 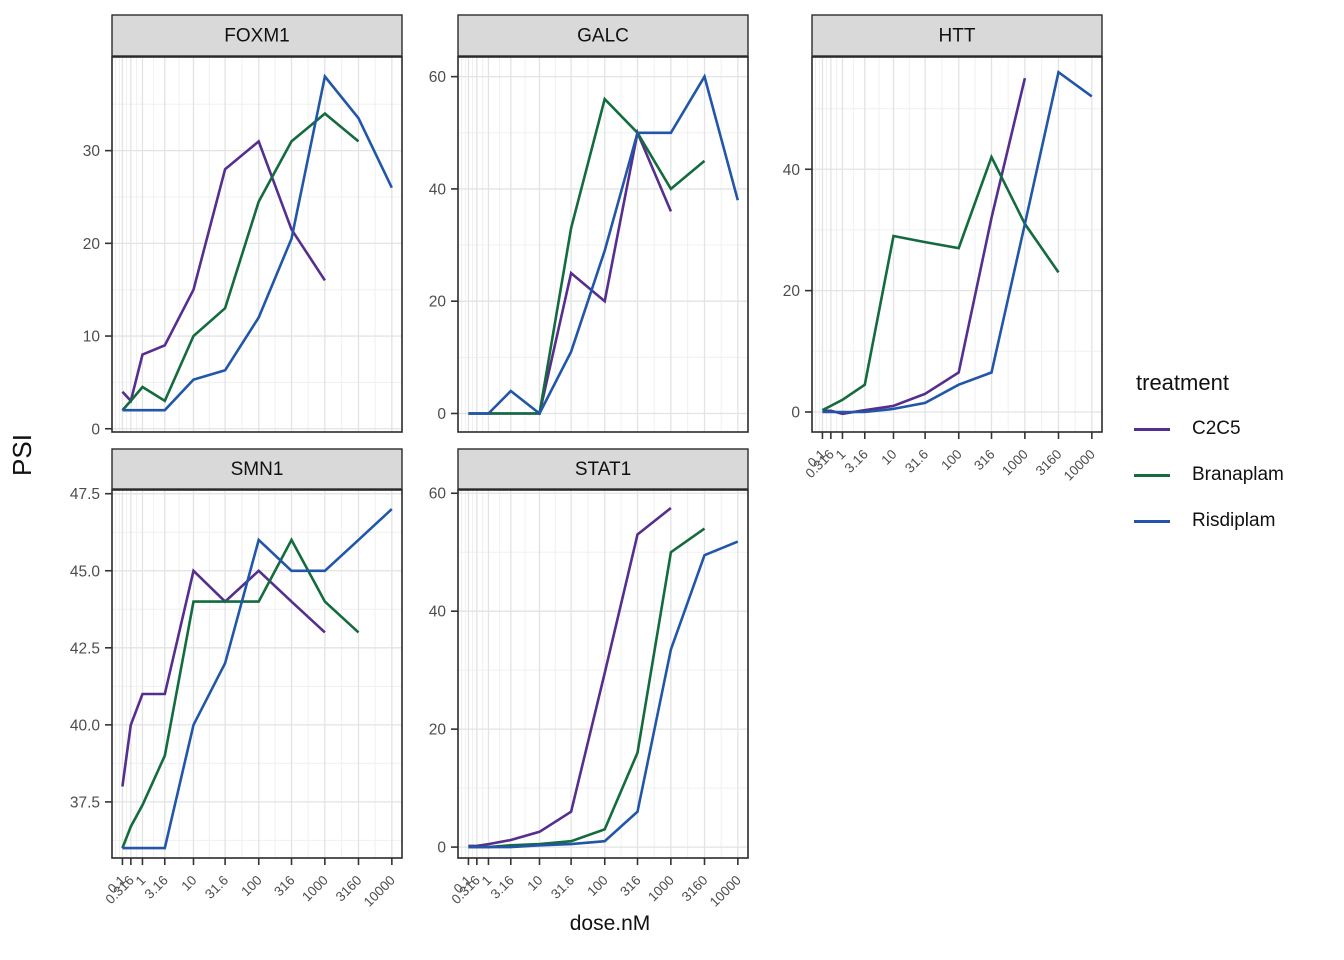 I want to click on legend-label-Branaplam: Branaplam, so click(x=1238, y=474).